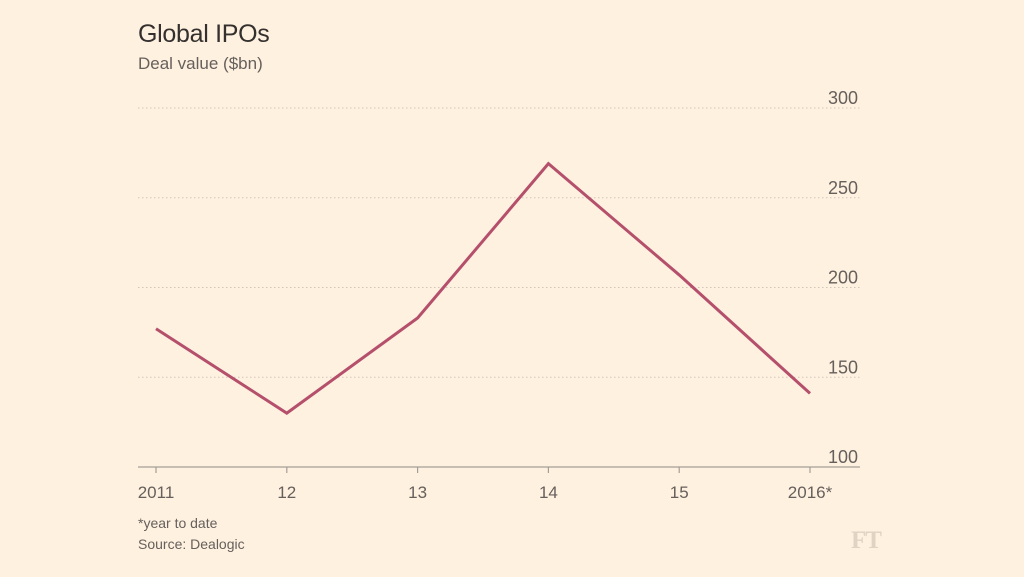  Describe the element at coordinates (843, 367) in the screenshot. I see `y-tick-label: 150` at that location.